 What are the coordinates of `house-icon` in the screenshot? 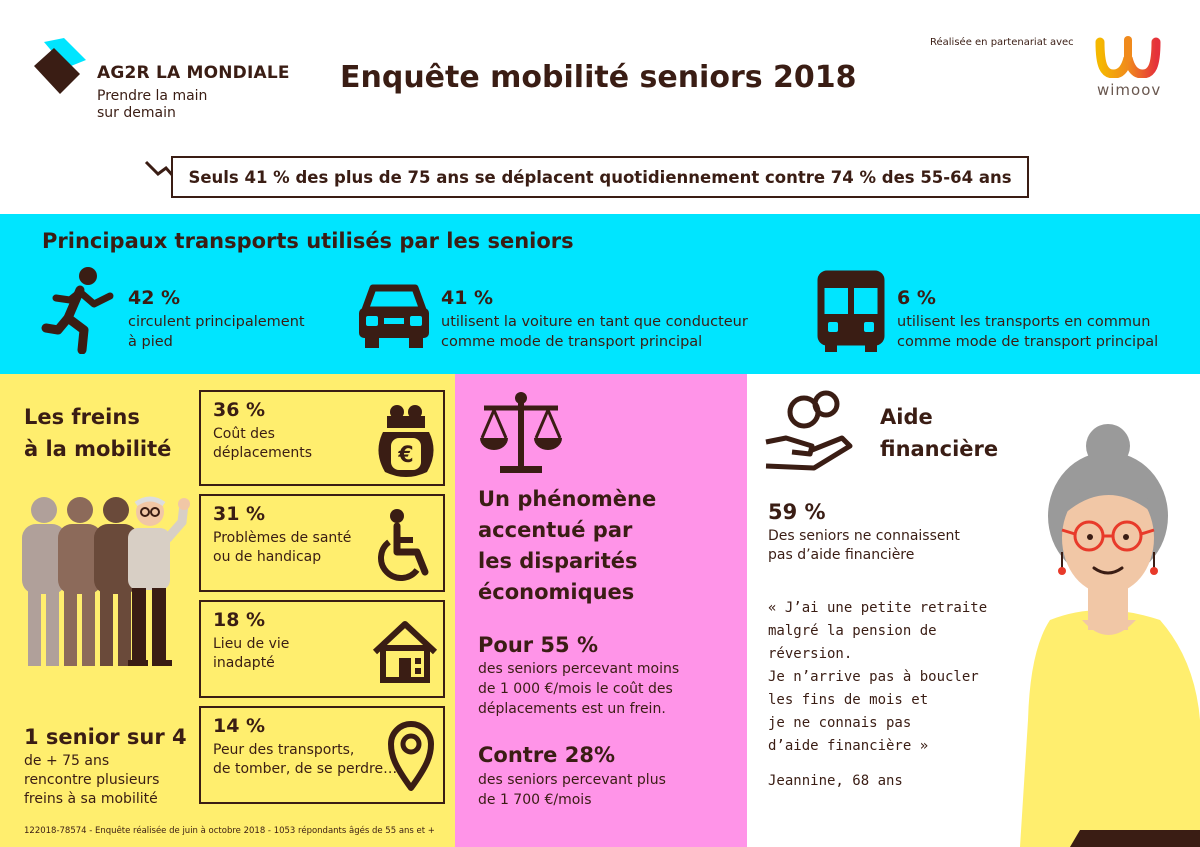 It's located at (405, 652).